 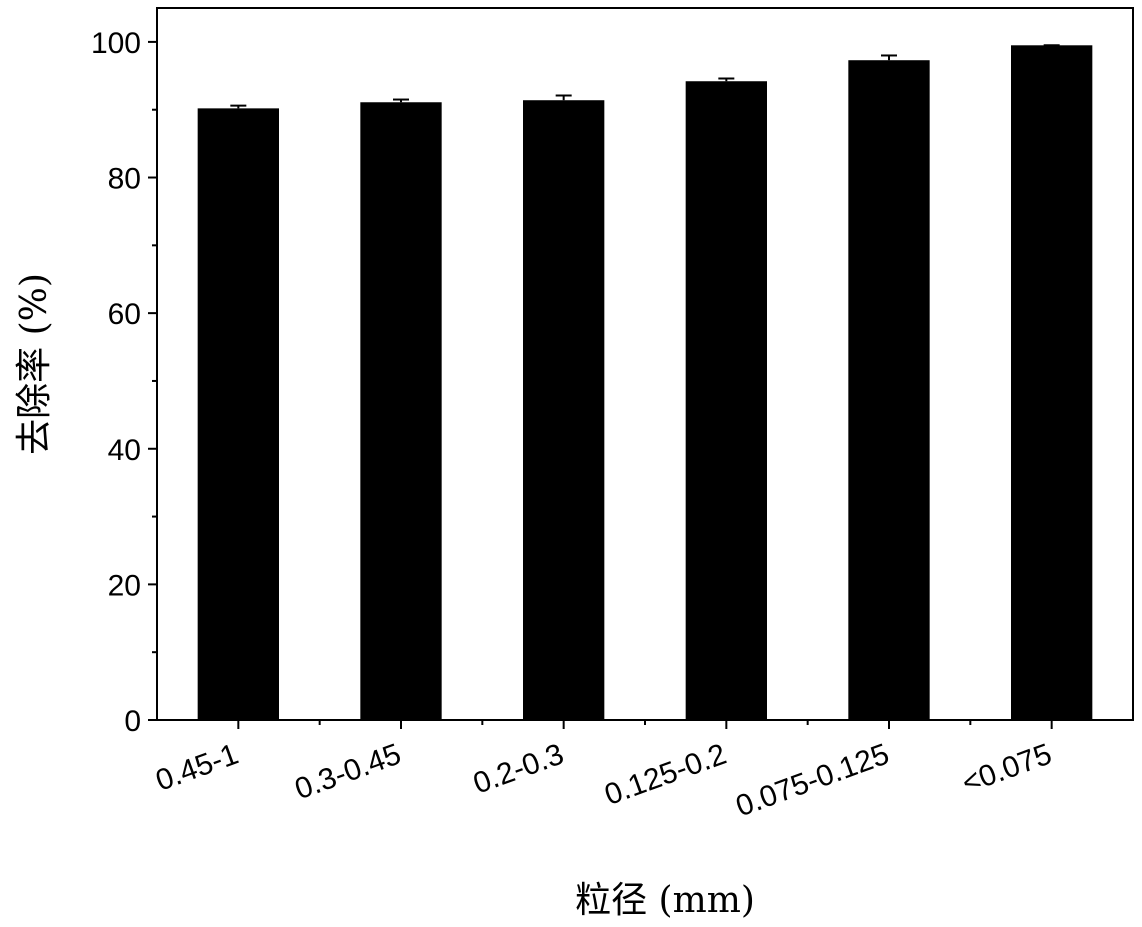 What do you see at coordinates (124, 450) in the screenshot?
I see `y-tick-label: 40` at bounding box center [124, 450].